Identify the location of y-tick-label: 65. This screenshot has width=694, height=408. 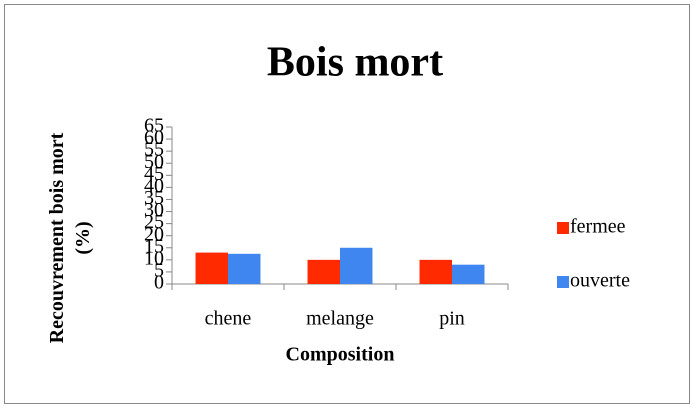
(154, 126).